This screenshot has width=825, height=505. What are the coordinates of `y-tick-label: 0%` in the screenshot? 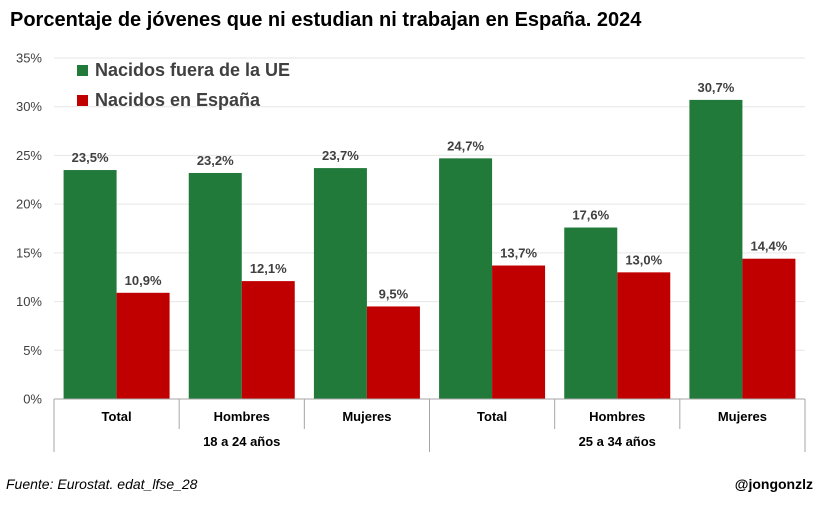 It's located at (32, 399).